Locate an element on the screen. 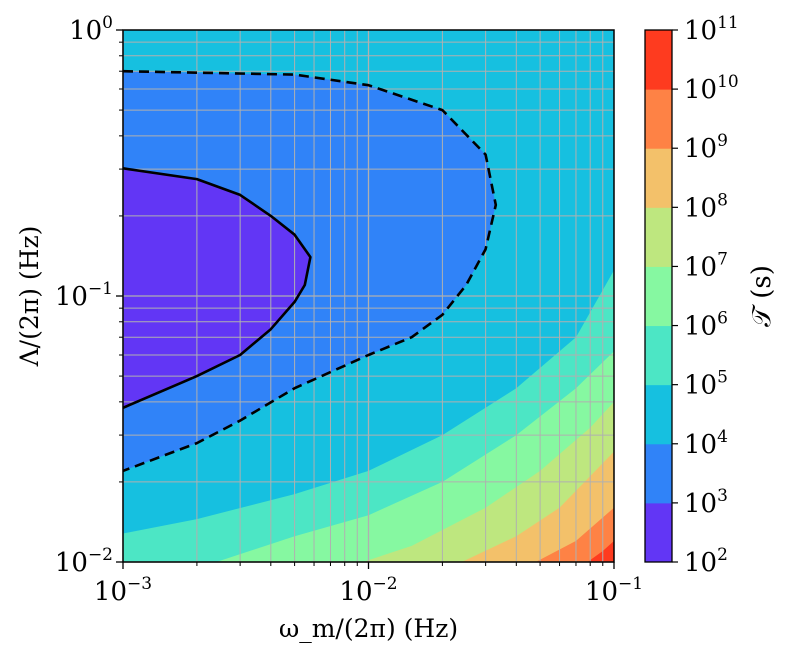 The width and height of the screenshot is (789, 658). contour-line-solid is located at coordinates (217, 288).